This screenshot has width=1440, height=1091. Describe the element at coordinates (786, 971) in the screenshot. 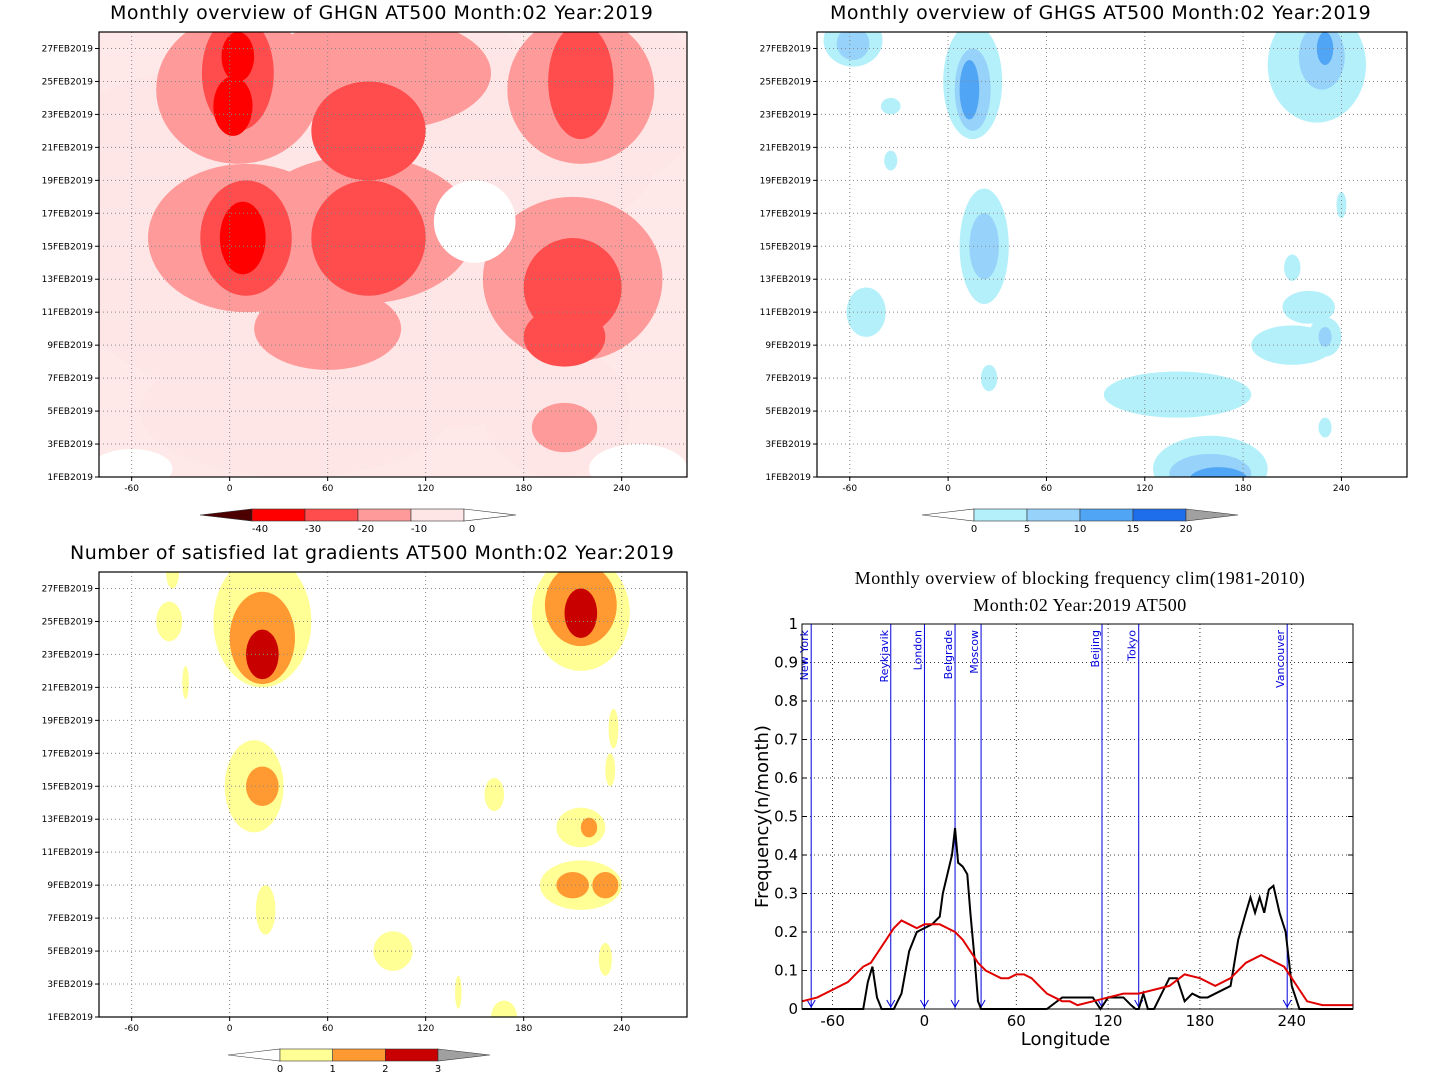

I see `y-tick-label: 0.1` at that location.